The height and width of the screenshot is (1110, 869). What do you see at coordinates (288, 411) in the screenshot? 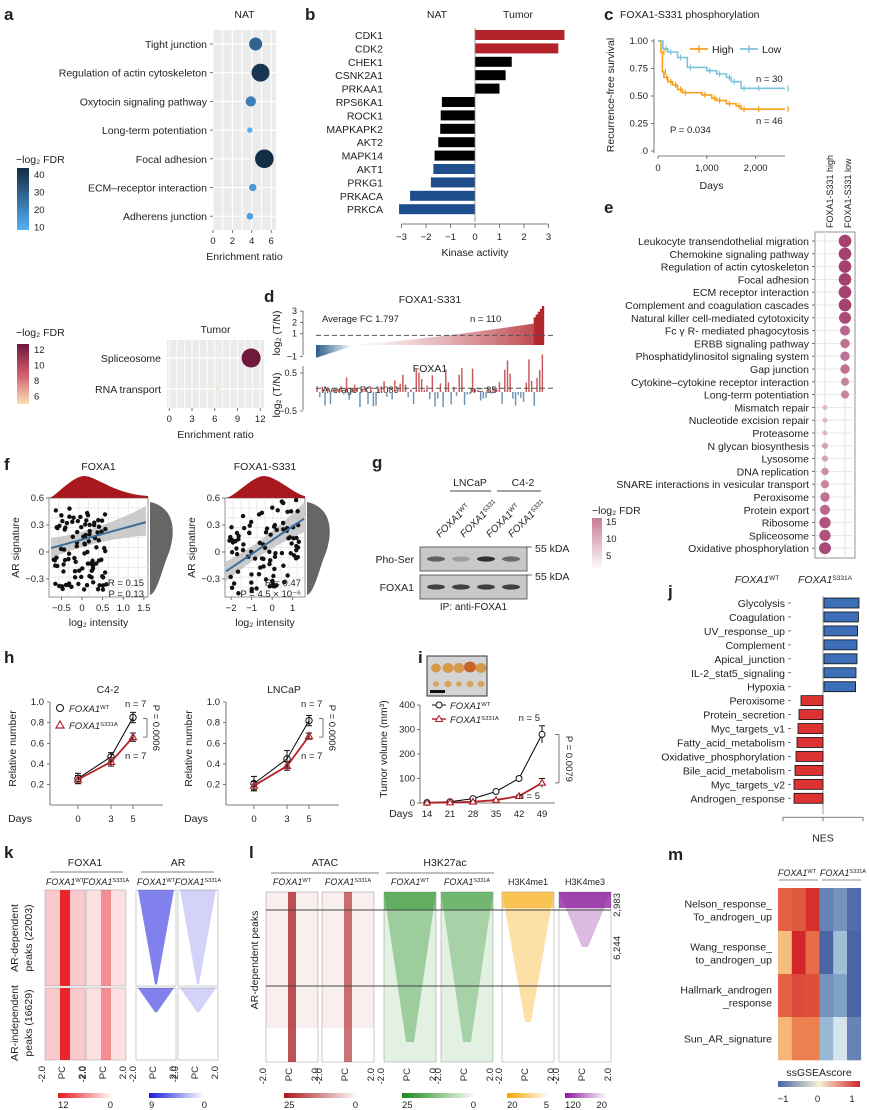
I see `y-tick-label: −0.5` at bounding box center [288, 411].